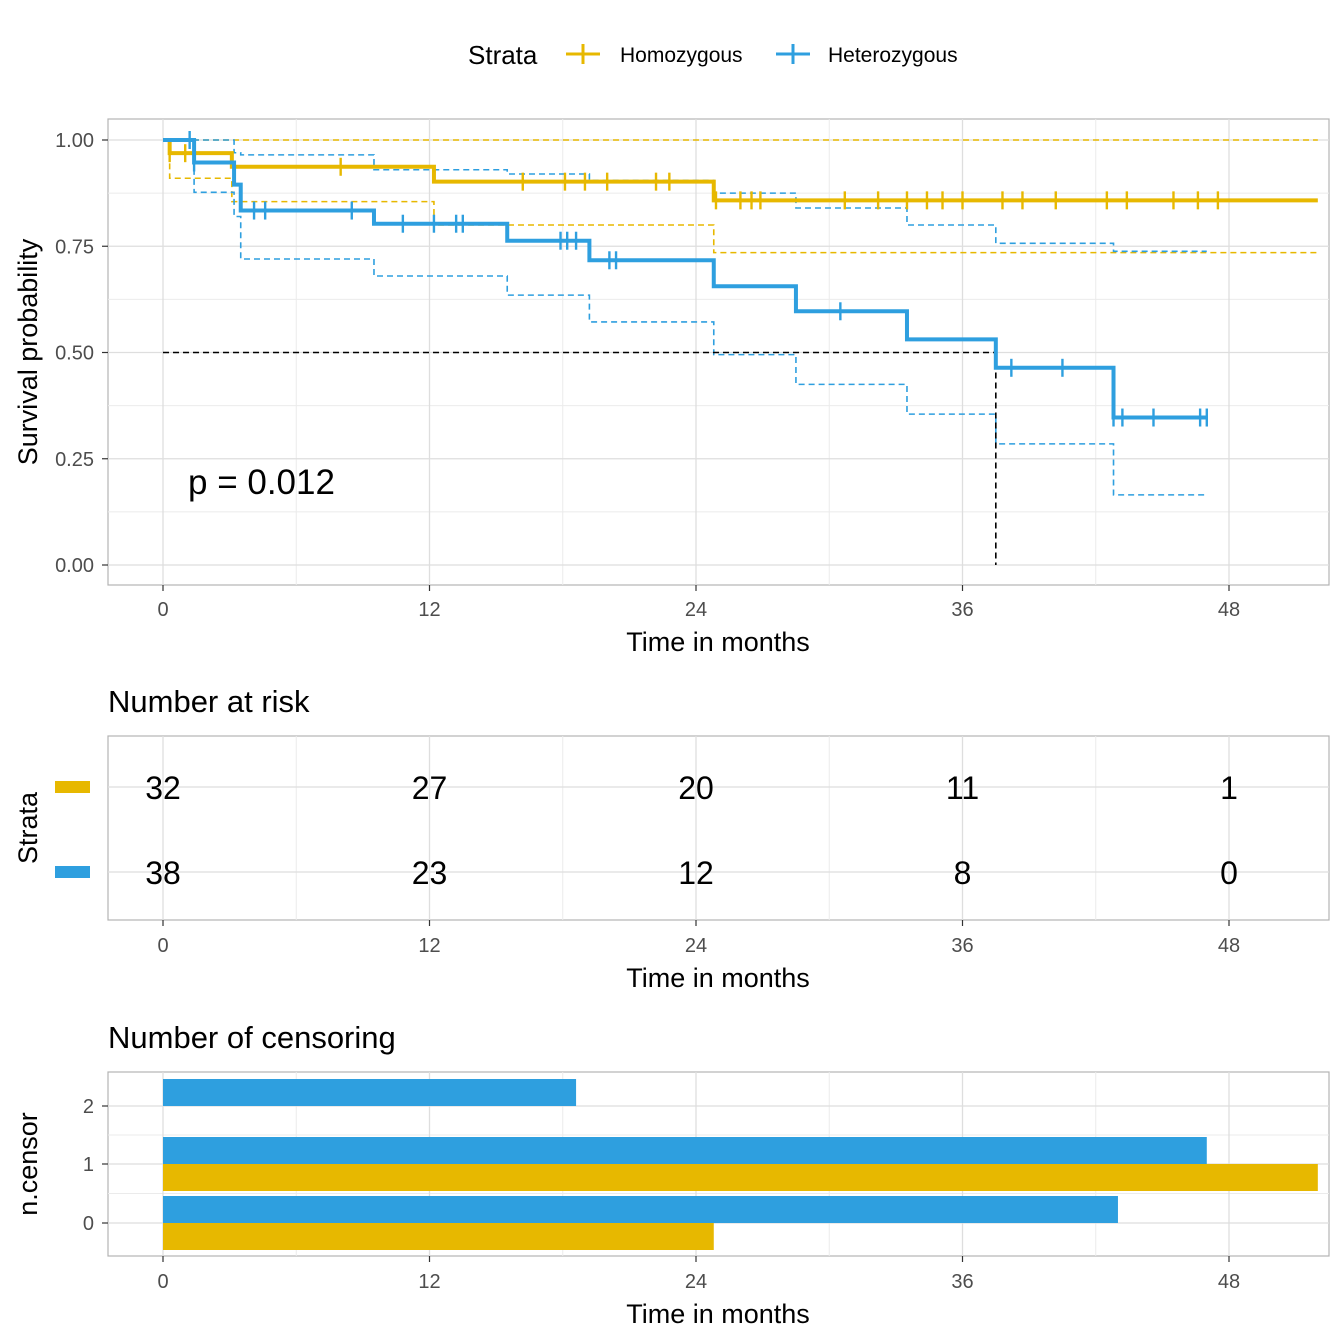  What do you see at coordinates (1229, 873) in the screenshot?
I see `risk-cell: 0` at bounding box center [1229, 873].